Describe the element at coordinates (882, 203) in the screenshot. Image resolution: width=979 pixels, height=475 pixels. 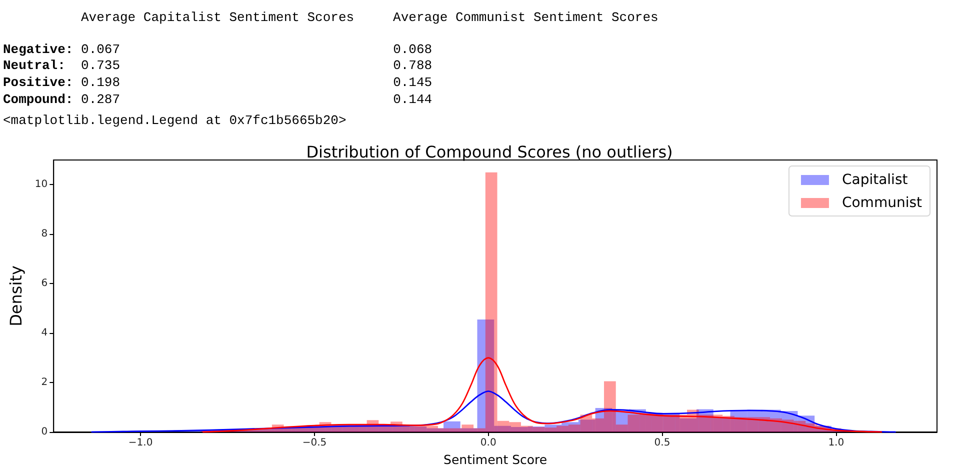
I see `legend-label: Communist` at that location.